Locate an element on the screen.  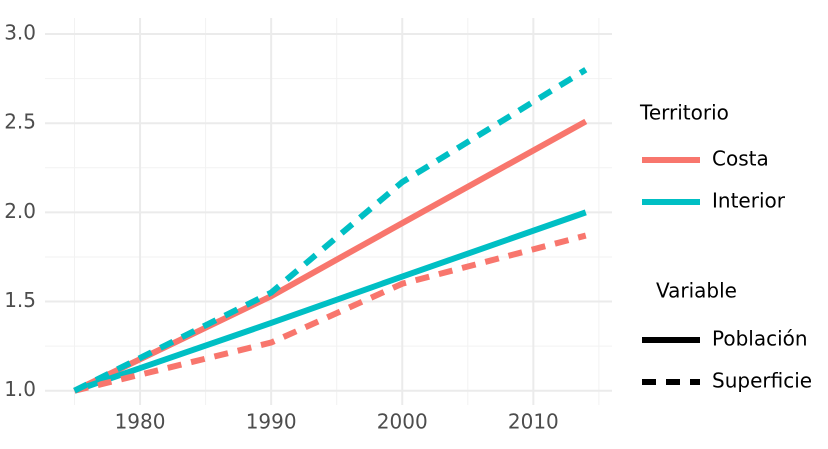
x-tick-label: 1980 is located at coordinates (140, 422).